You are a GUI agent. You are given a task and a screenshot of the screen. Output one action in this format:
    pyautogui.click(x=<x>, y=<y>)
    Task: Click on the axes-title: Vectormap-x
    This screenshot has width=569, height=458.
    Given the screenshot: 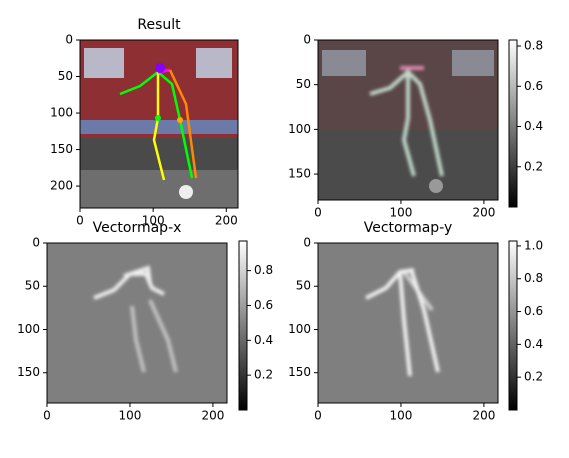 What is the action you would take?
    pyautogui.click(x=137, y=228)
    